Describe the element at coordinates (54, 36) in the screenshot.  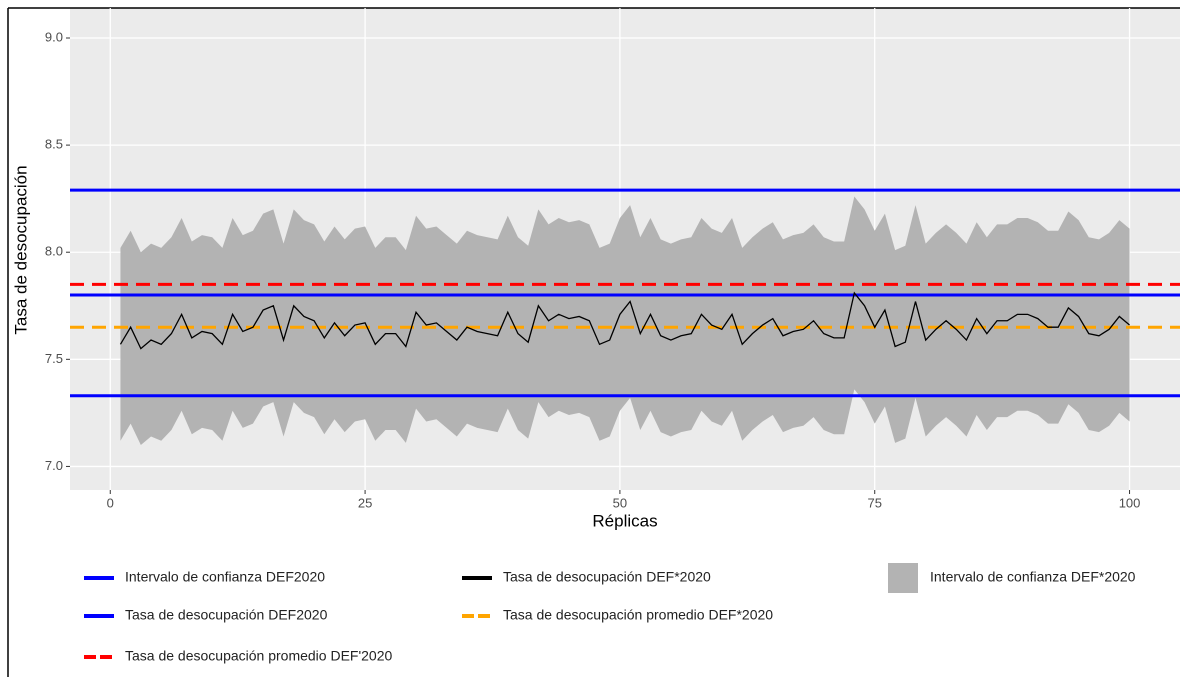
I see `y-tick-label: 9.0` at that location.